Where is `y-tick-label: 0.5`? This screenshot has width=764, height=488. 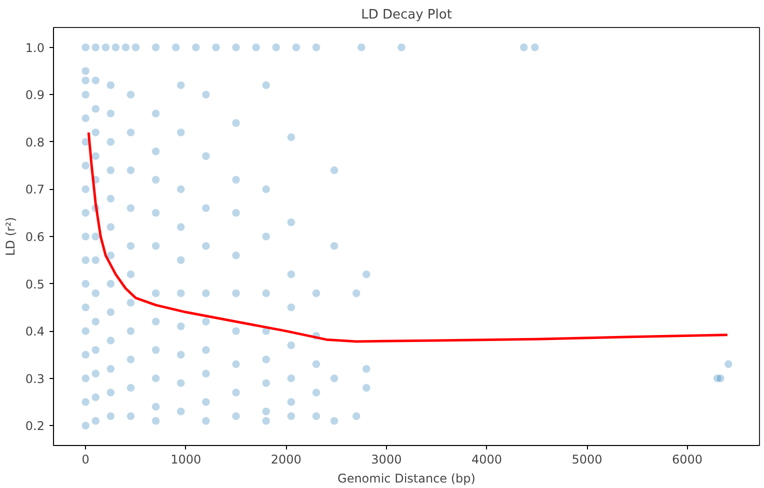
y-tick-label: 0.5 is located at coordinates (35, 284).